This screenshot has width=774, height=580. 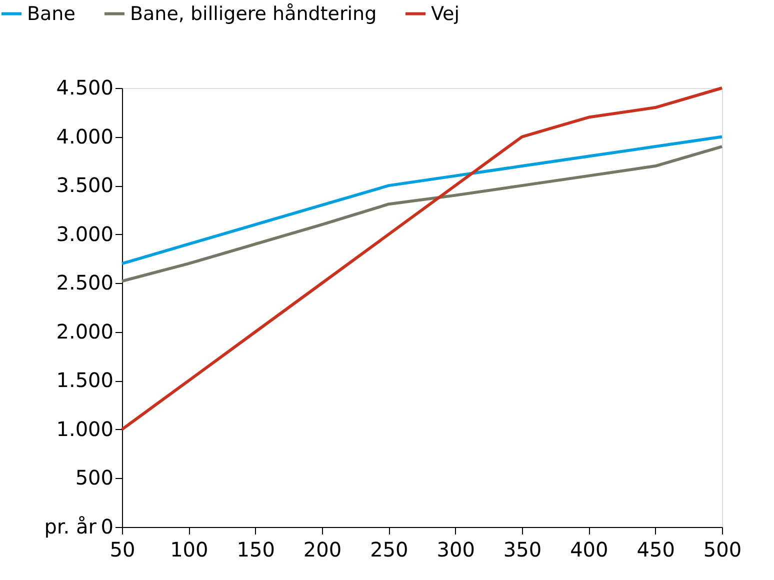 I want to click on x-tick-label: 150, so click(x=255, y=550).